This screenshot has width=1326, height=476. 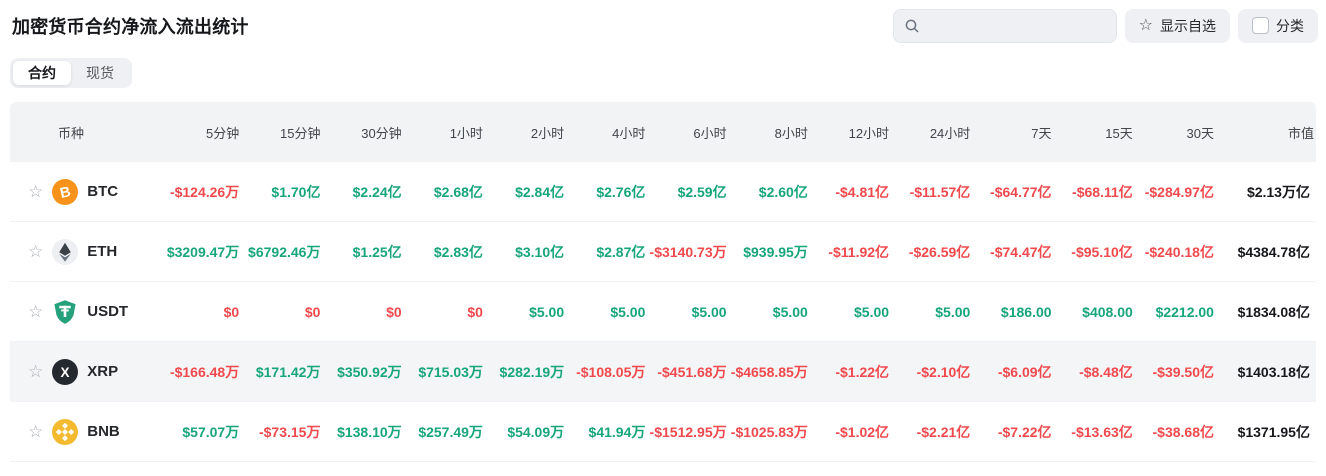 What do you see at coordinates (939, 251) in the screenshot?
I see `value-cell: -$26.59亿` at bounding box center [939, 251].